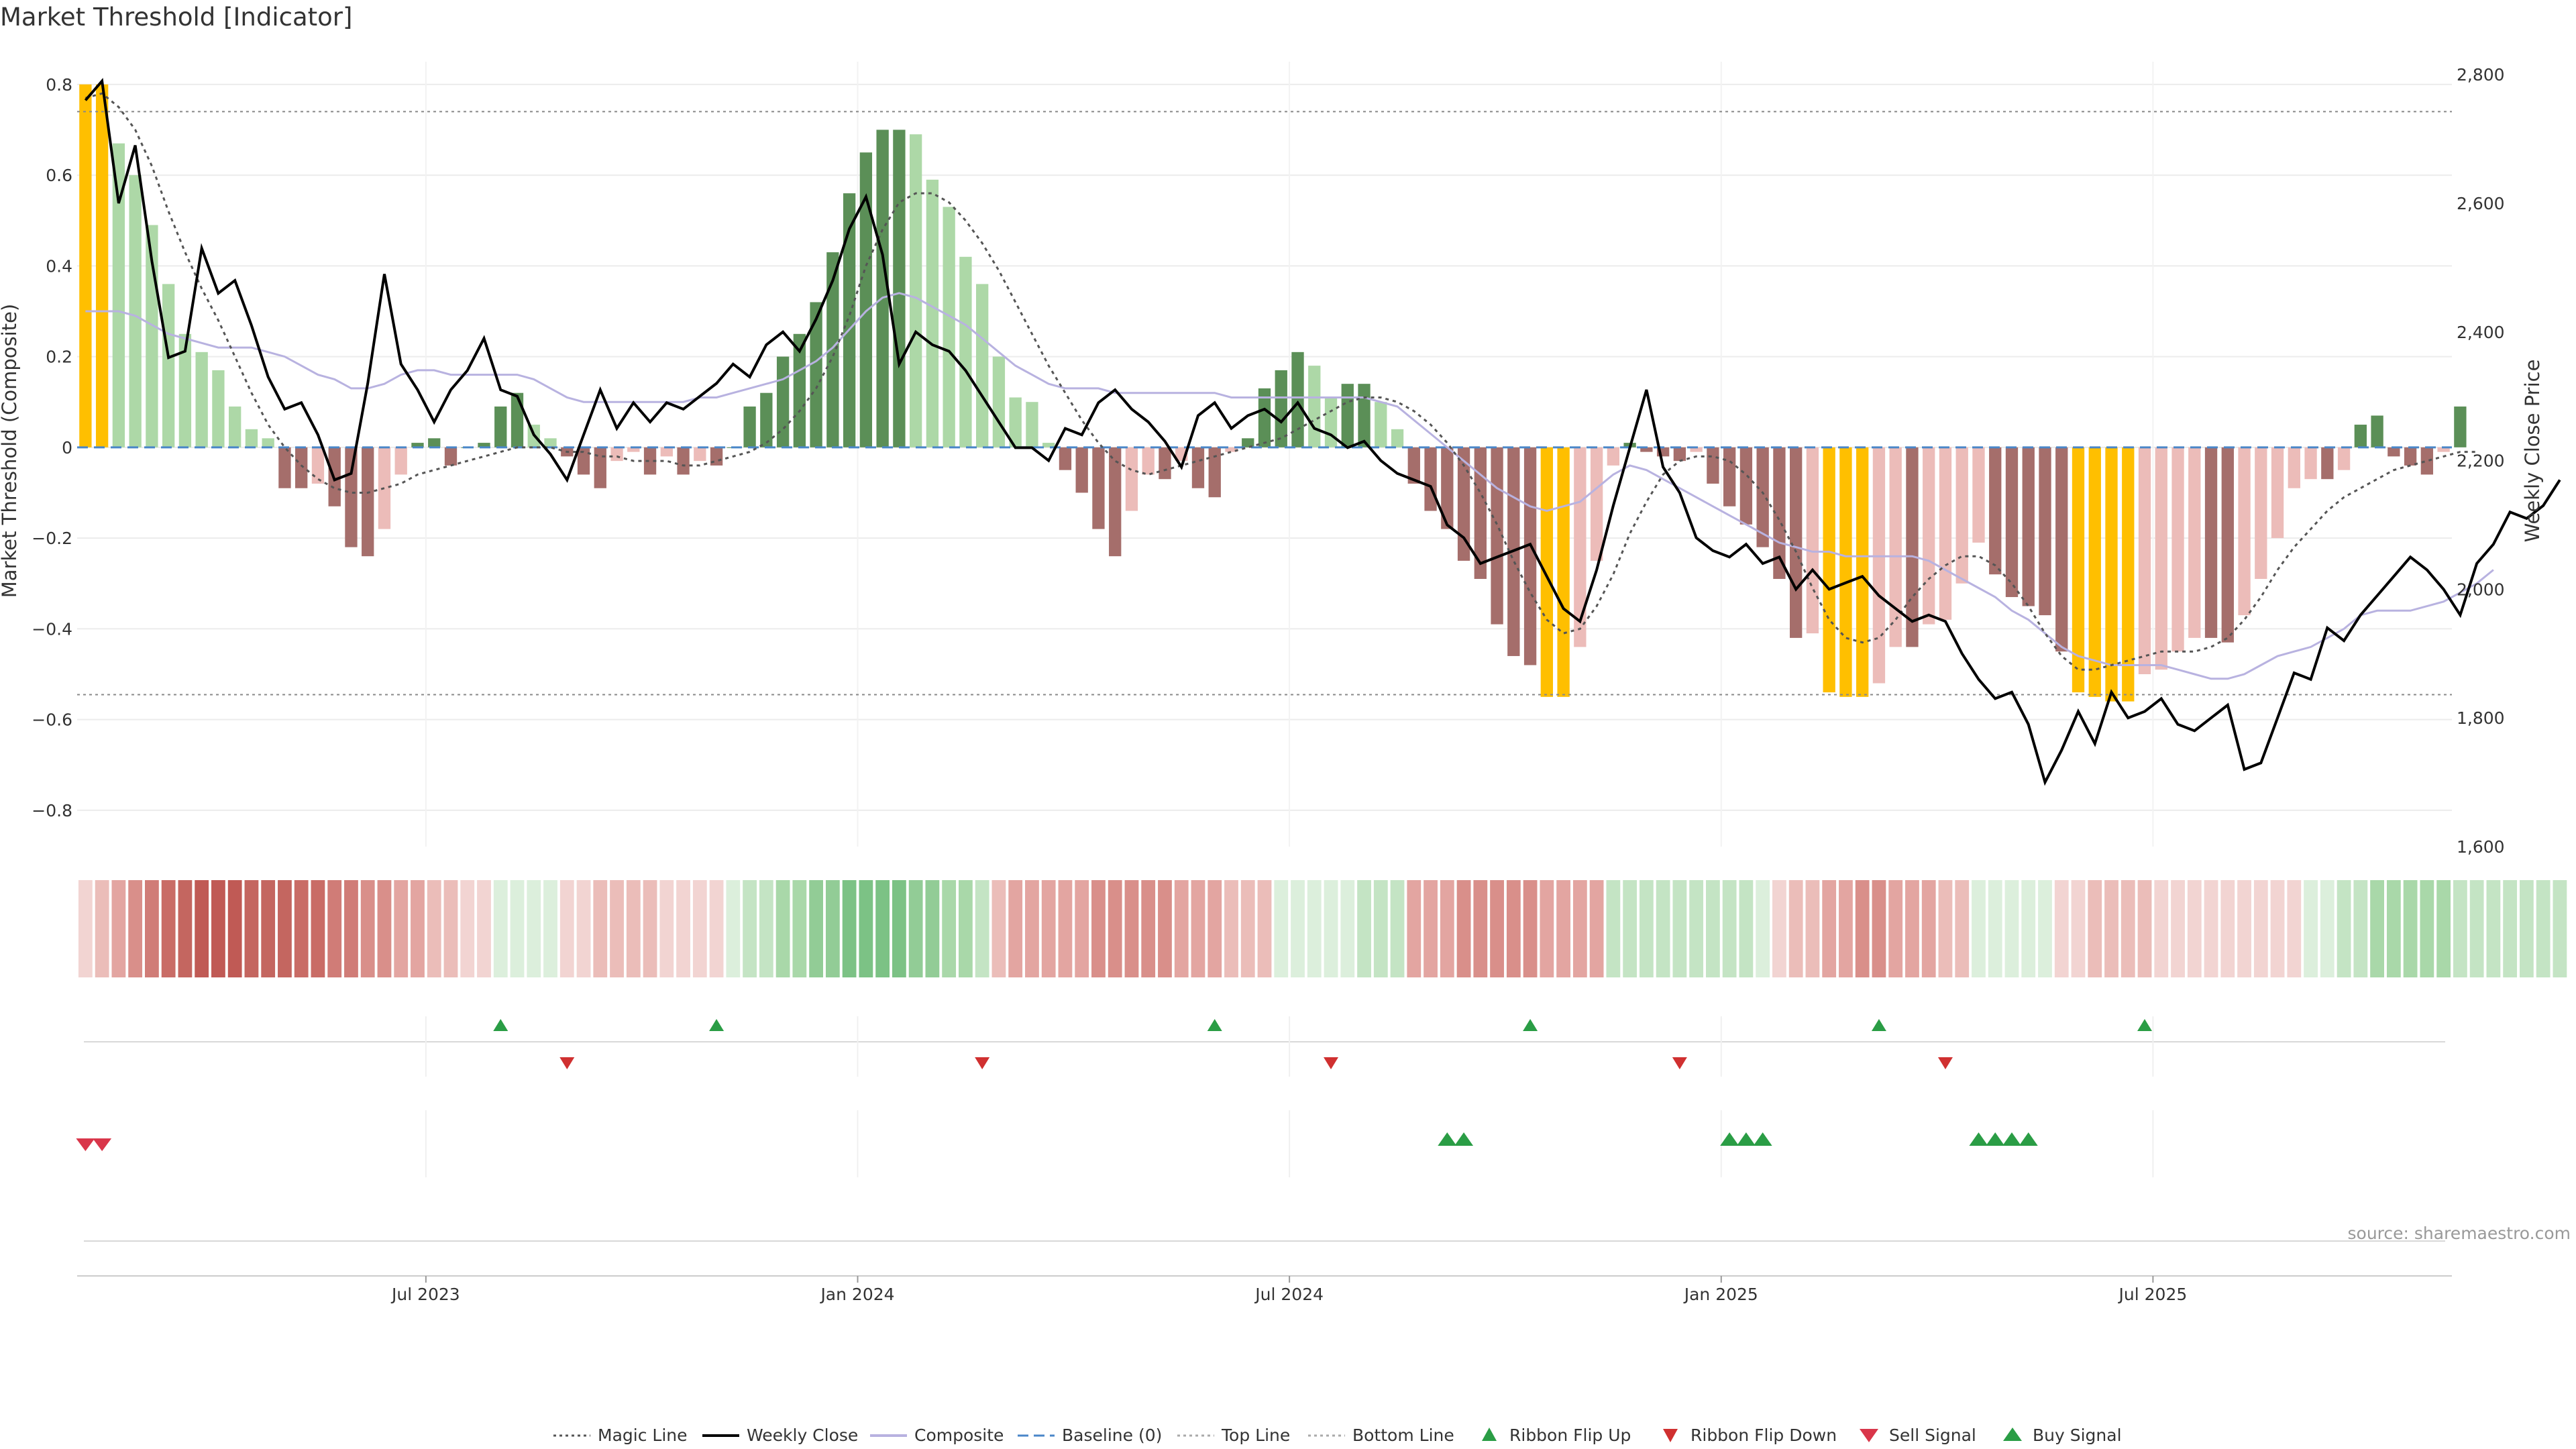 The image size is (2576, 1449). Describe the element at coordinates (52, 810) in the screenshot. I see `left-tick-label: −0.8` at that location.